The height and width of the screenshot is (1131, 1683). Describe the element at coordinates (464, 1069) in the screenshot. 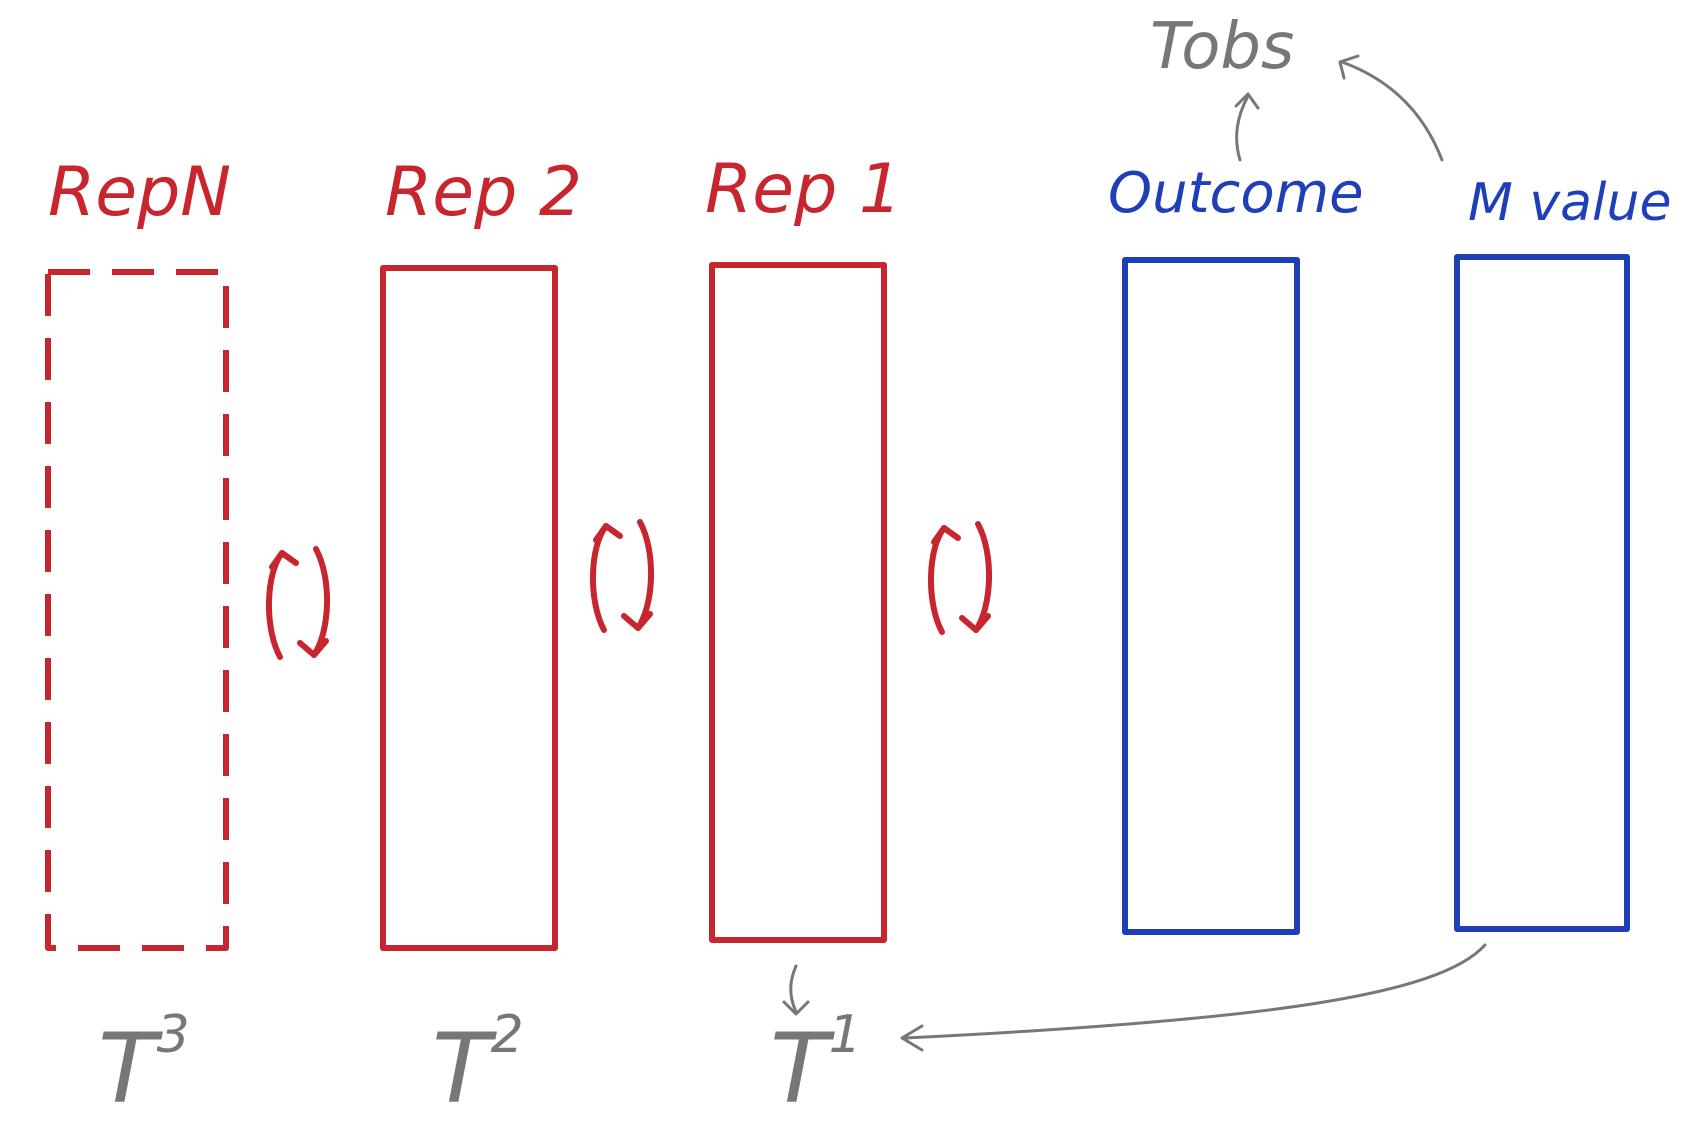

I see `stat-t2-base: T` at that location.